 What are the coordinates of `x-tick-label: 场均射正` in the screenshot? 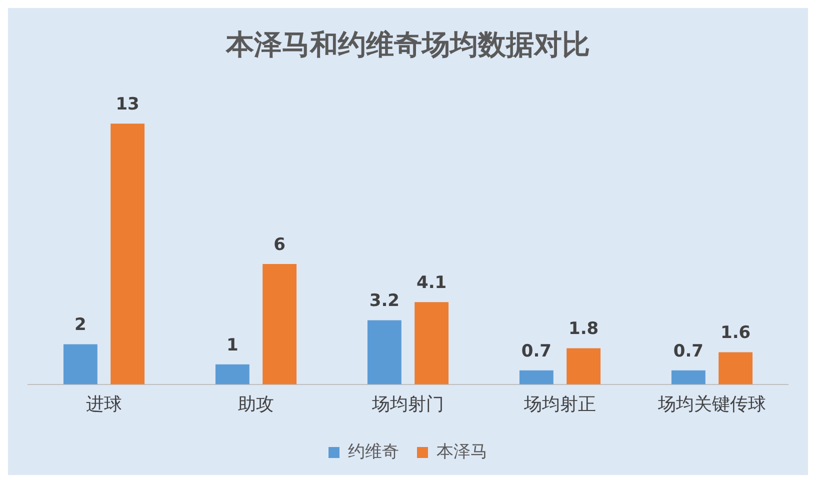 It's located at (559, 404).